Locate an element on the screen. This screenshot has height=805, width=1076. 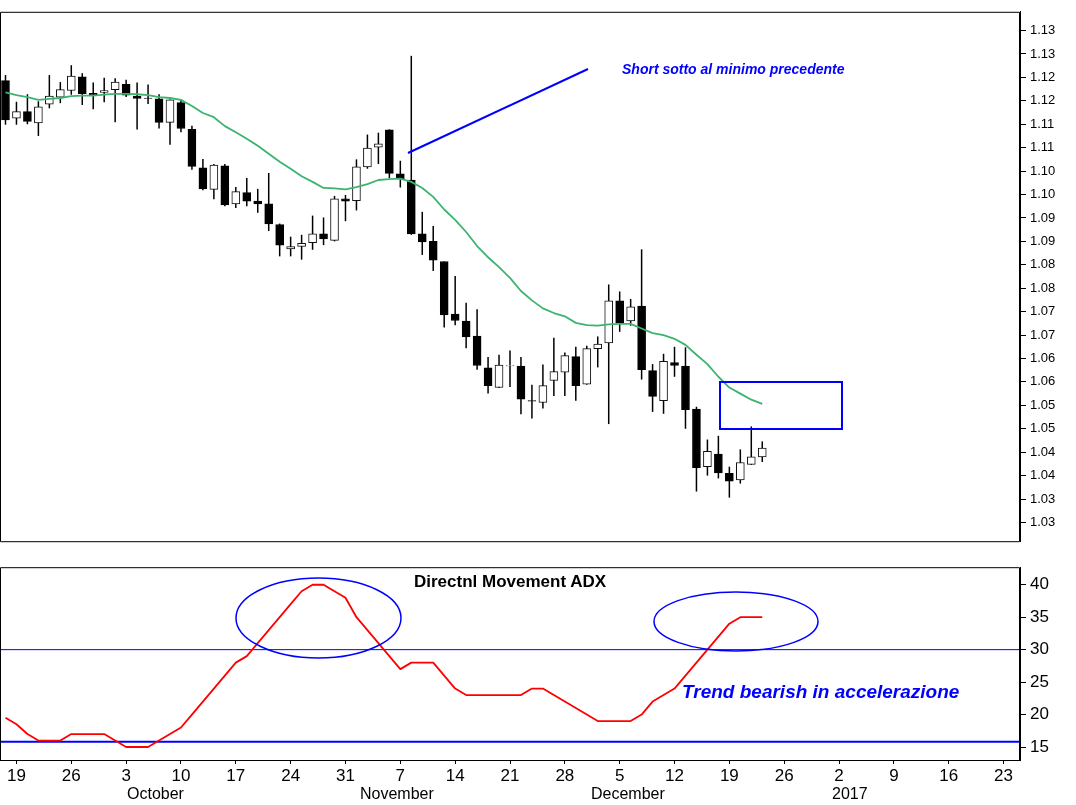
x-tick-label: 16 is located at coordinates (949, 775).